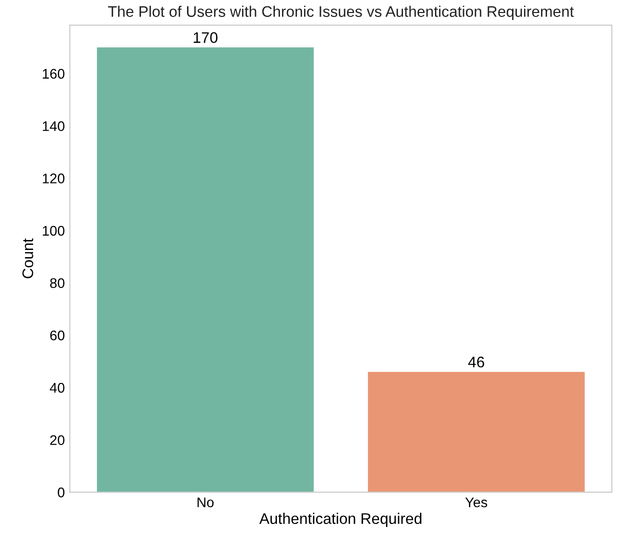 Image resolution: width=618 pixels, height=535 pixels. Describe the element at coordinates (57, 387) in the screenshot. I see `y-tick-label: 40` at that location.